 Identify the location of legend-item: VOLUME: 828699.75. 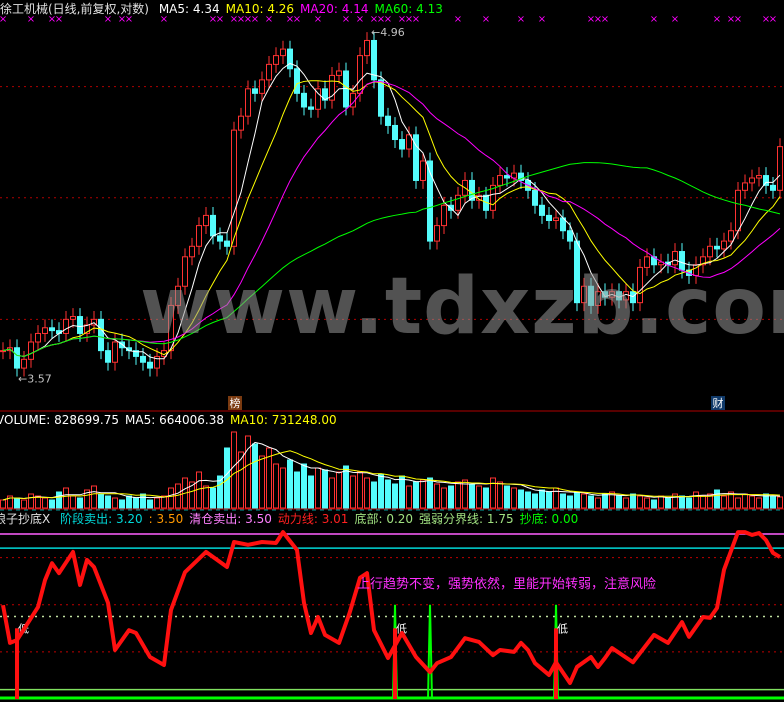
(59, 420).